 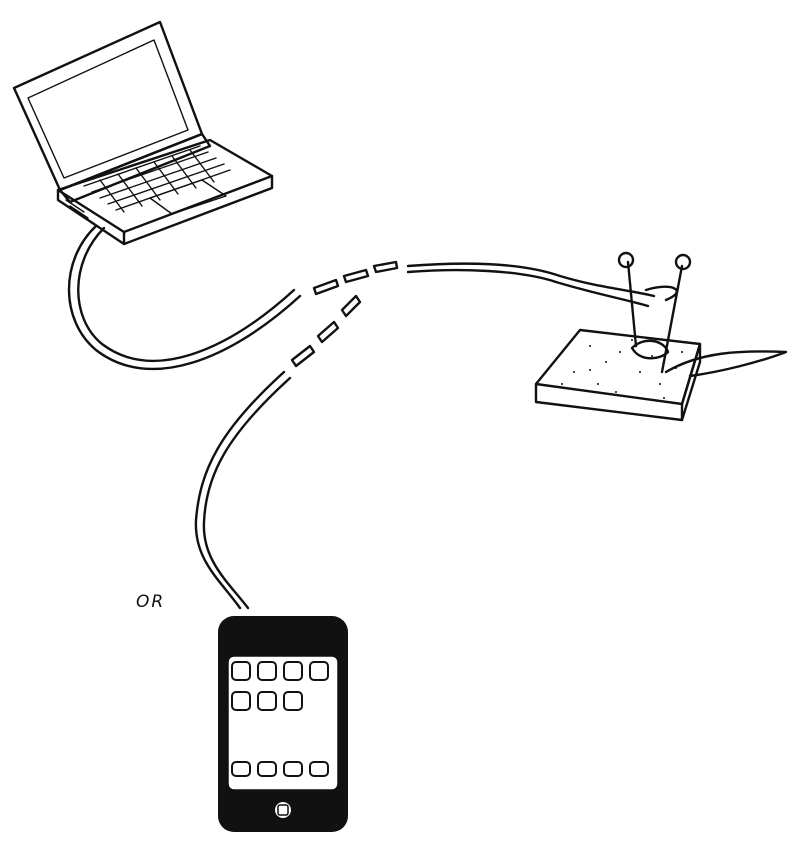 What do you see at coordinates (247, 493) in the screenshot?
I see `phone-cable-inner` at bounding box center [247, 493].